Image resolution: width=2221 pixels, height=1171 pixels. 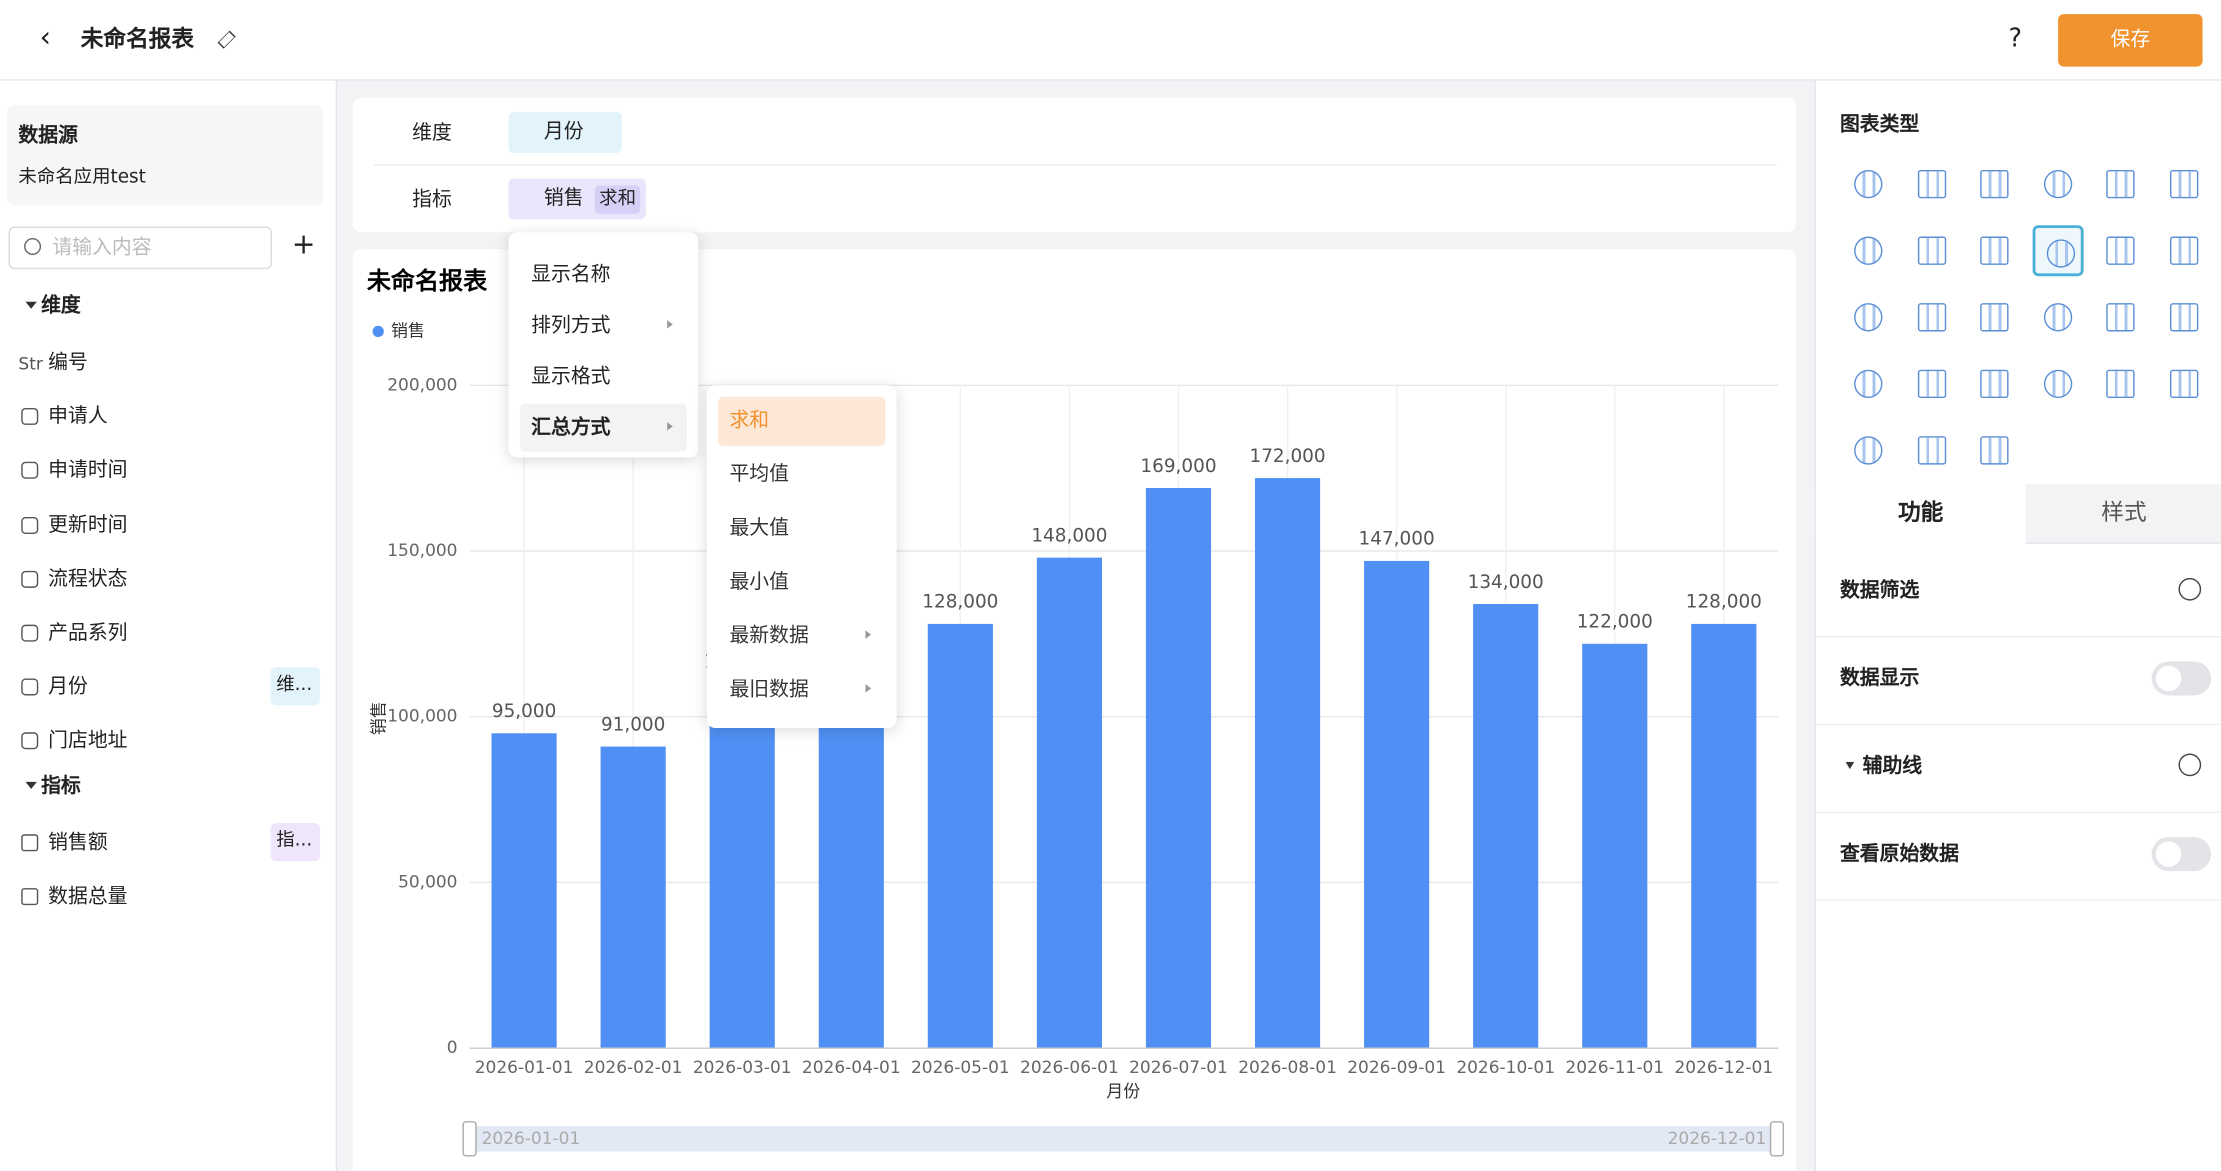 I want to click on chart-title: 未命名报表, so click(x=427, y=281).